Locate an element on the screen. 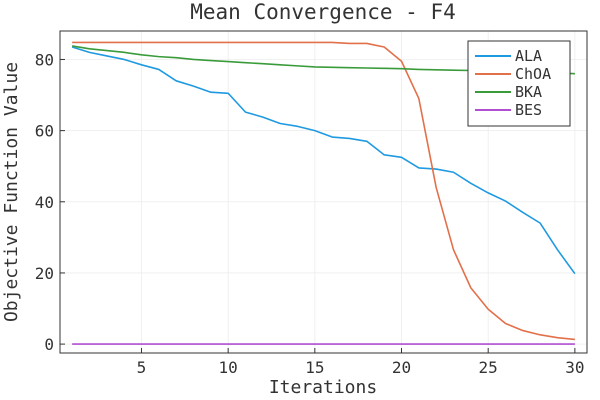 This screenshot has width=600, height=400. y-tick-label: 20 is located at coordinates (44, 273).